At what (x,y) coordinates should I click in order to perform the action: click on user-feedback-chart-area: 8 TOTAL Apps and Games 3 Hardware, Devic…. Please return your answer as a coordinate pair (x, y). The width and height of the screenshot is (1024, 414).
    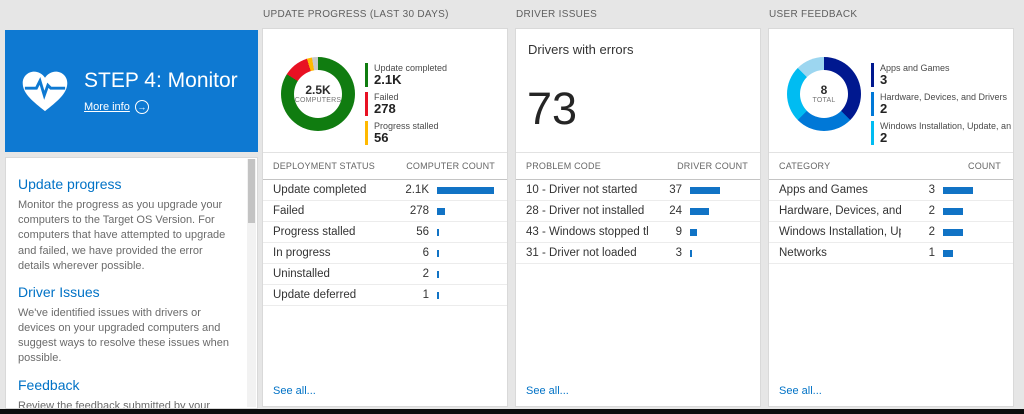
    Looking at the image, I should click on (891, 91).